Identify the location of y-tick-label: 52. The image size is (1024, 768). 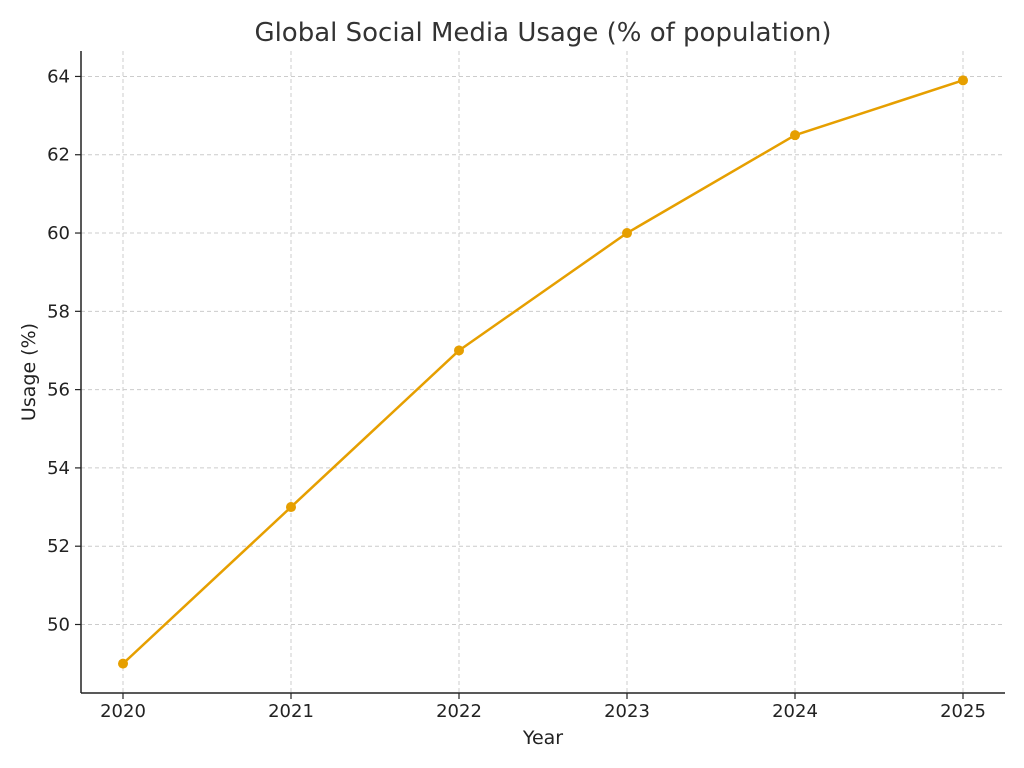
(58, 546).